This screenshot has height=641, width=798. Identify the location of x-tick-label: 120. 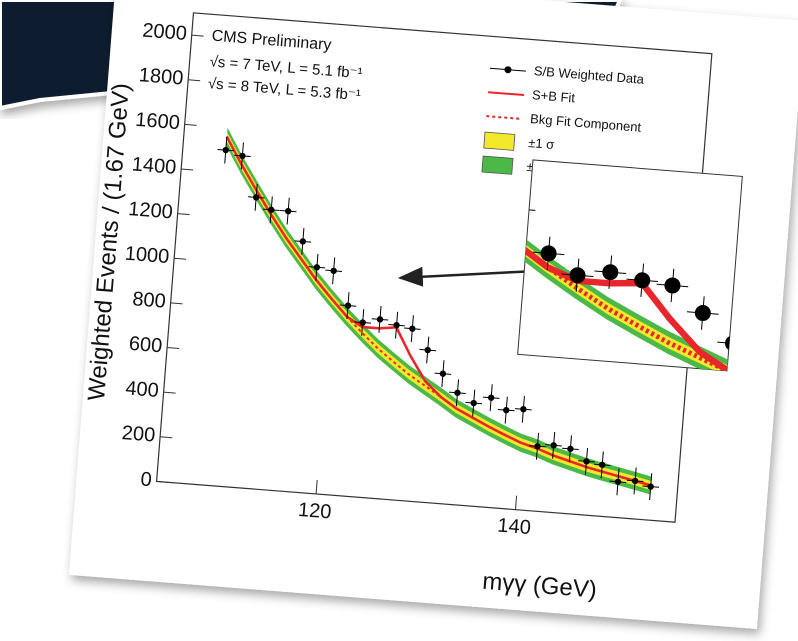
(314, 511).